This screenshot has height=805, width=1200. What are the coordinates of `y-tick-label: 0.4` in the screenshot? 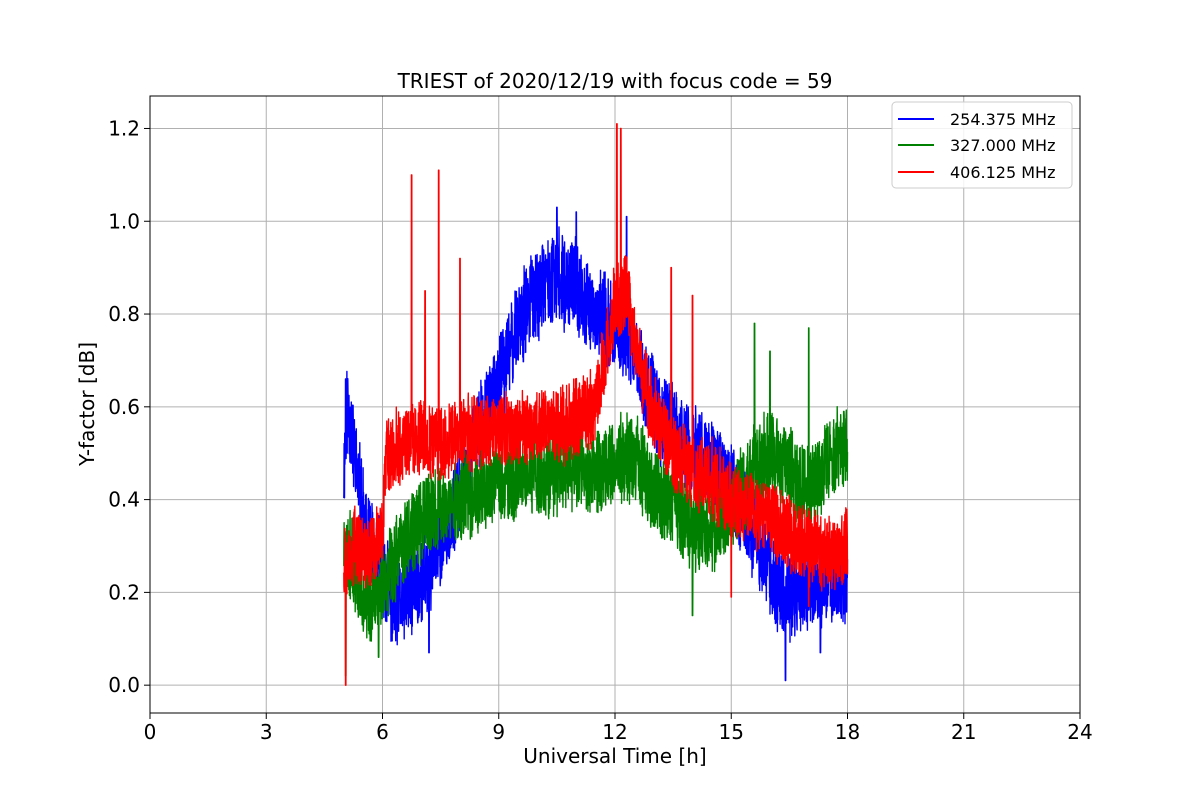 It's located at (124, 500).